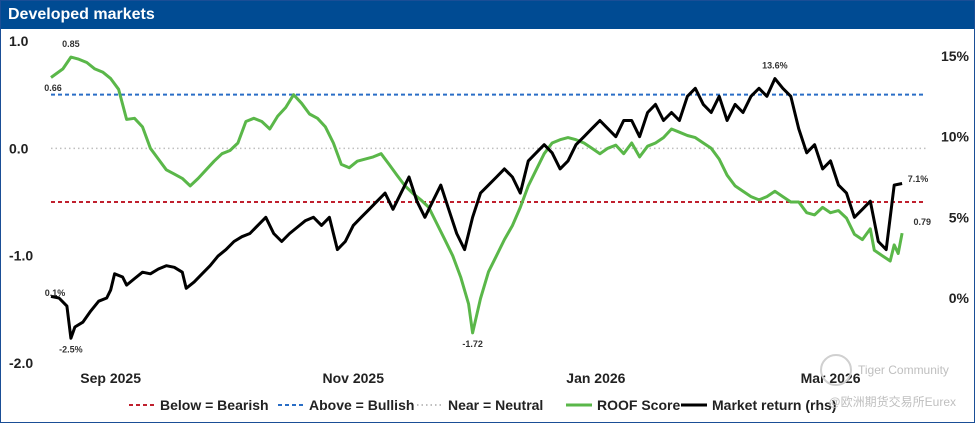  I want to click on y-left-tick-label: 0.0, so click(19, 148).